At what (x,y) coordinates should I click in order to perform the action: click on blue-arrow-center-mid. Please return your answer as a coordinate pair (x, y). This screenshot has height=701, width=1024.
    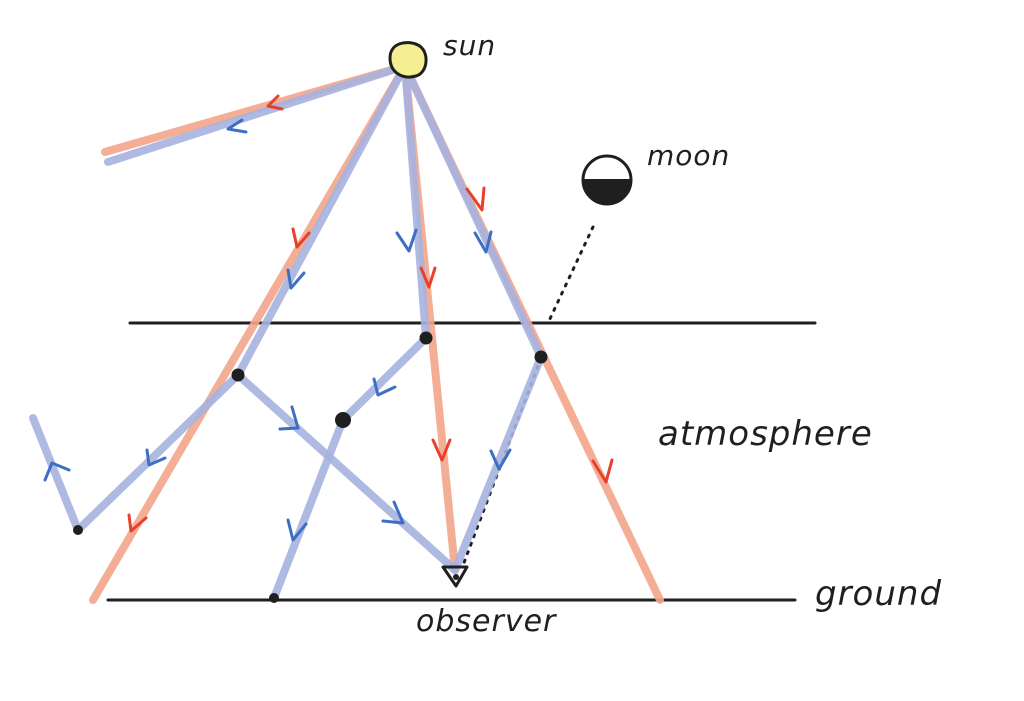
    Looking at the image, I should click on (384, 387).